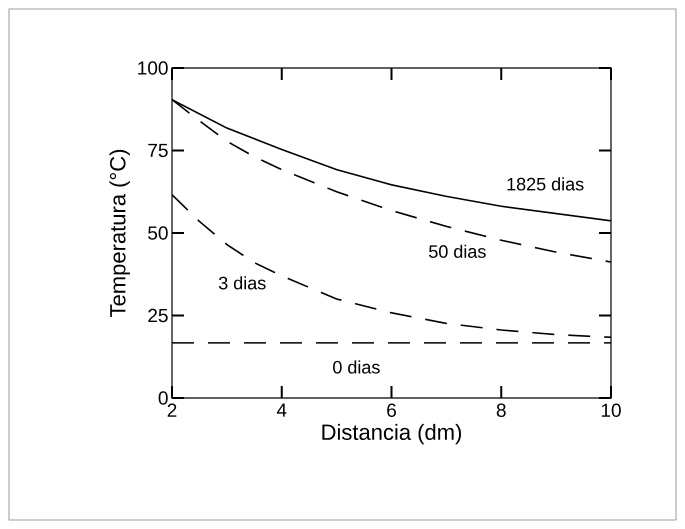 The image size is (685, 529). Describe the element at coordinates (545, 184) in the screenshot. I see `series-label: 1825 dias` at that location.